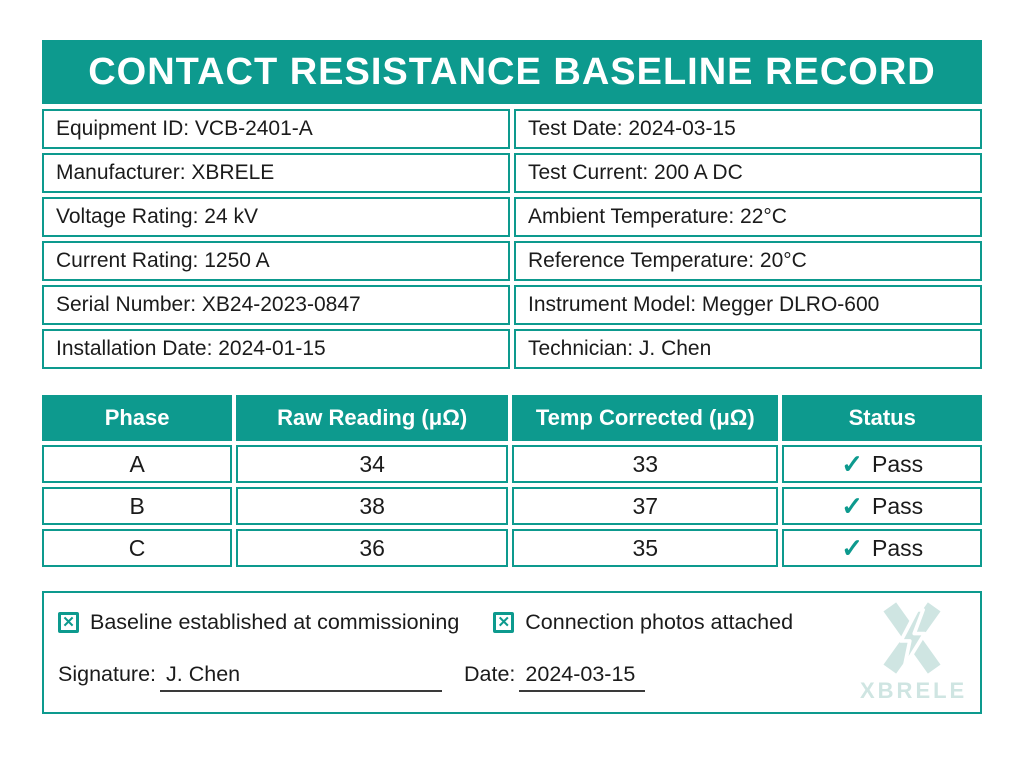  What do you see at coordinates (372, 418) in the screenshot?
I see `column-header-raw-reading: Raw Reading (μΩ)` at bounding box center [372, 418].